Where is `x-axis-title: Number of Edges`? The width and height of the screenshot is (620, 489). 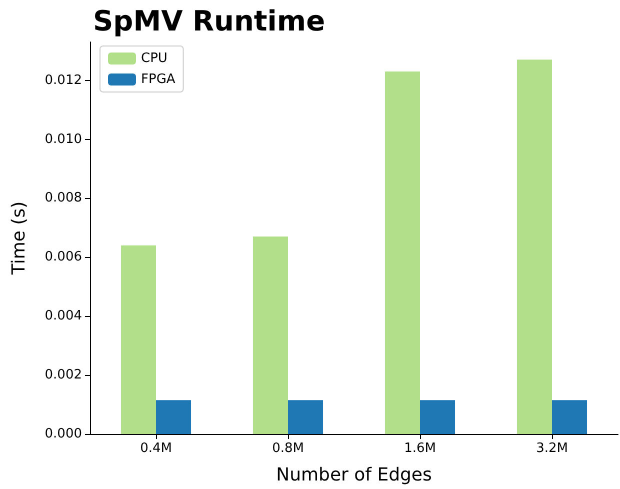
x-axis-title: Number of Edges is located at coordinates (354, 475).